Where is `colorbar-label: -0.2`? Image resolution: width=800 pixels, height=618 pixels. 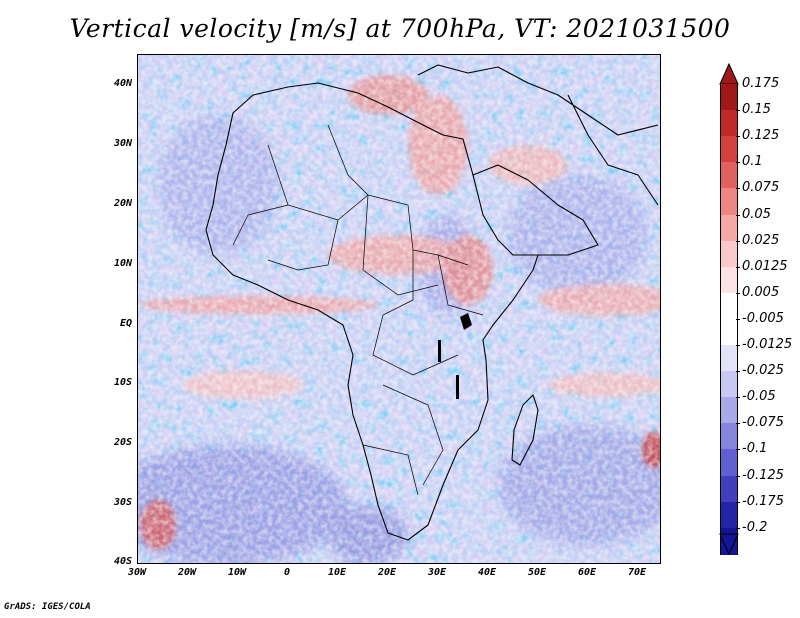
colorbar-label: -0.2 is located at coordinates (755, 527).